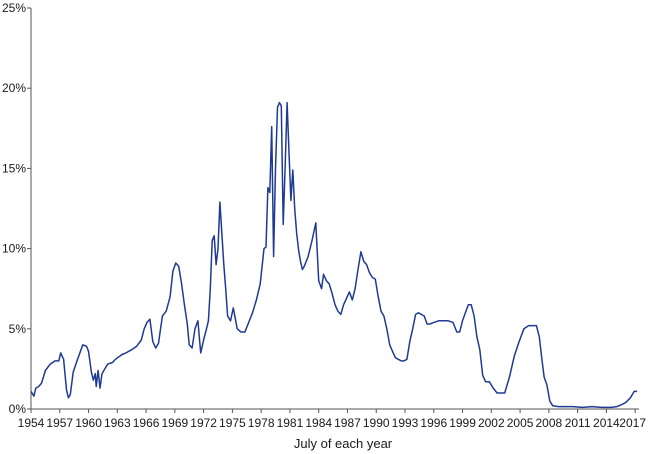 This screenshot has height=454, width=648. Describe the element at coordinates (520, 423) in the screenshot. I see `x-tick-label: 2005` at that location.